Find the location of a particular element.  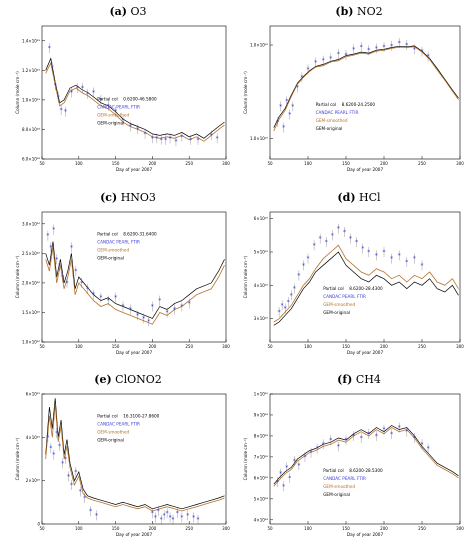

y-tick-label: 2×10¹⁵ is located at coordinates (33, 480).